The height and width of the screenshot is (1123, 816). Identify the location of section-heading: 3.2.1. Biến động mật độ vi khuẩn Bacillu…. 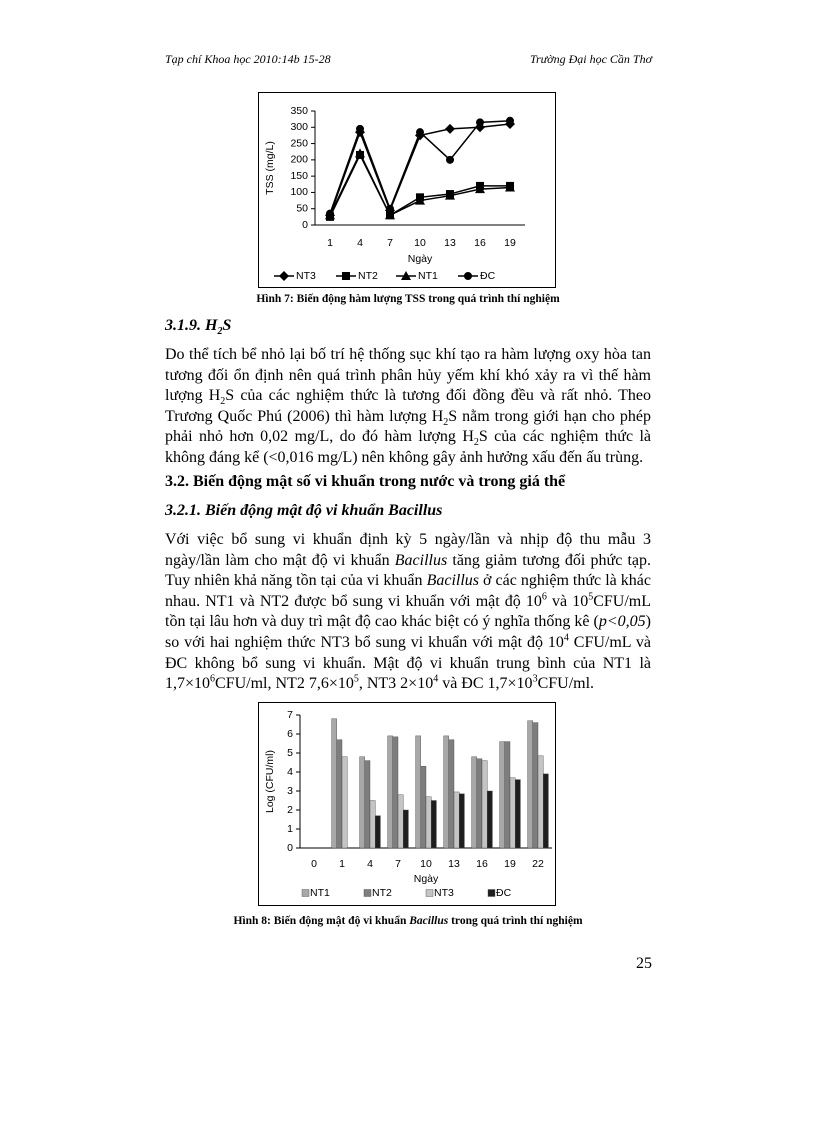
(304, 510).